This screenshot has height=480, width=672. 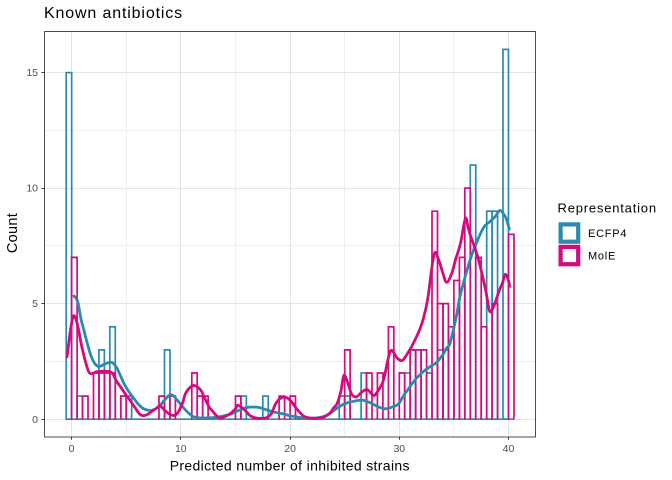 I want to click on svg-text: 40, so click(x=509, y=449).